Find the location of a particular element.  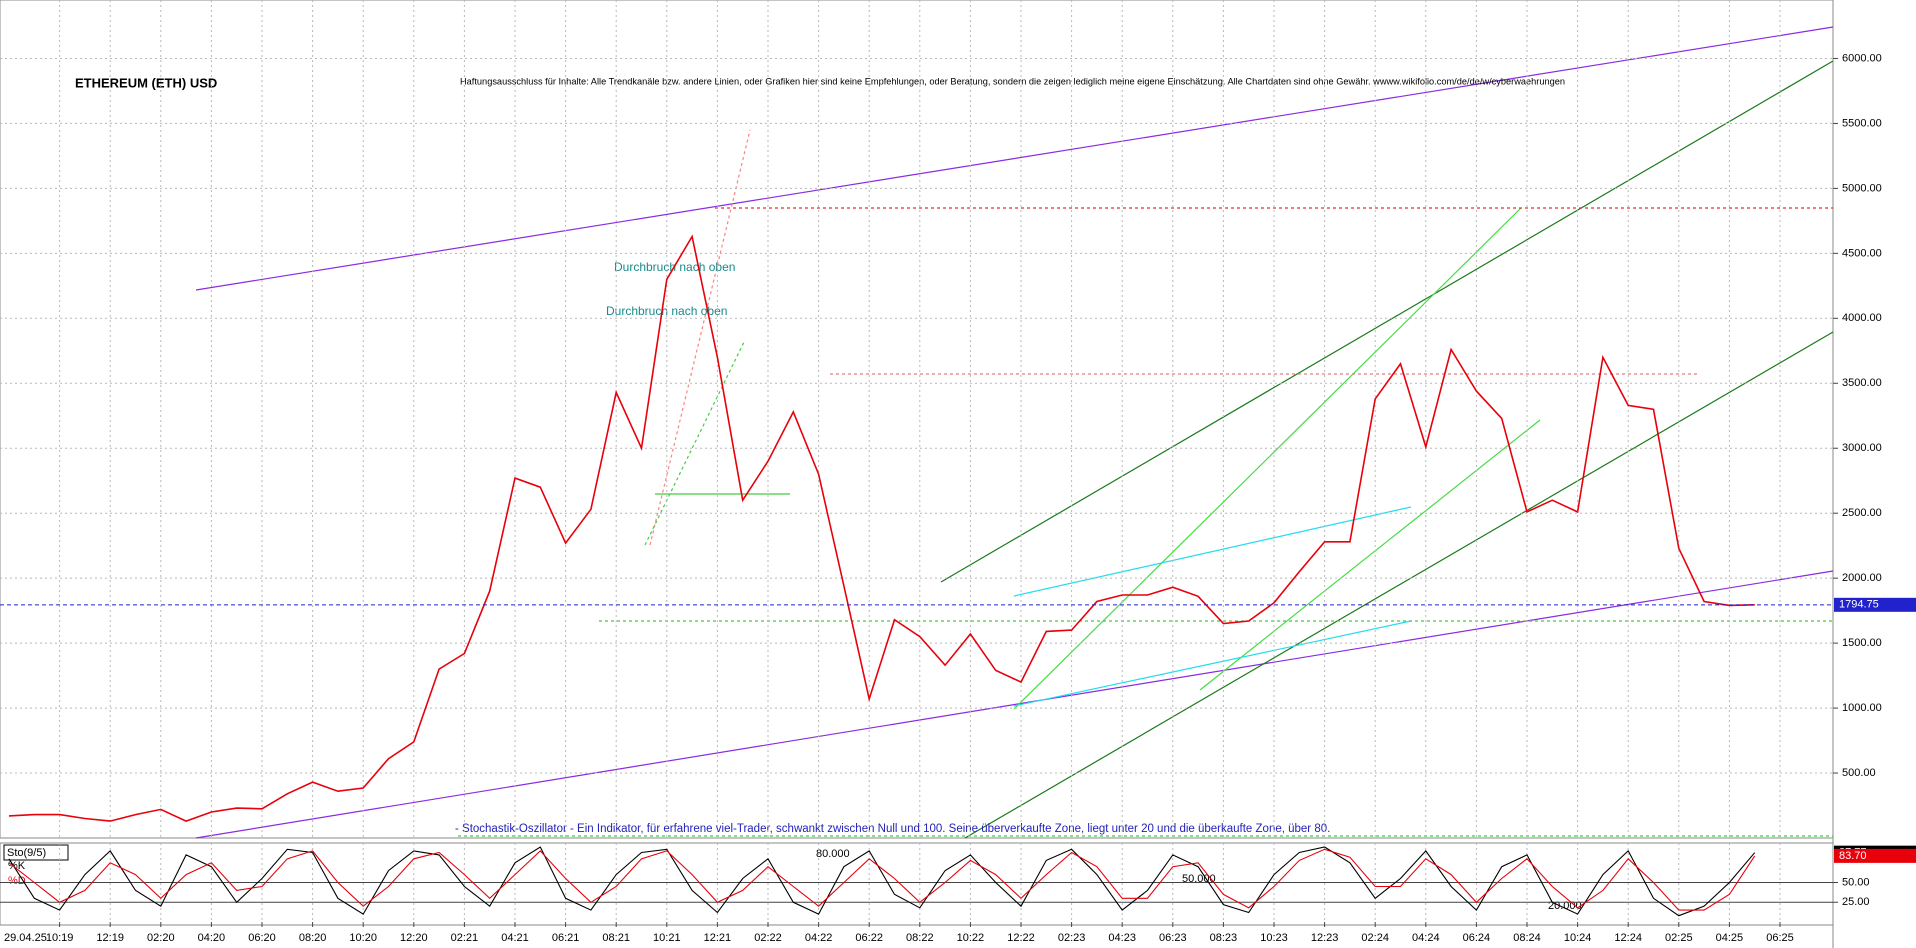

current-label: 1794.75 is located at coordinates (1859, 605).